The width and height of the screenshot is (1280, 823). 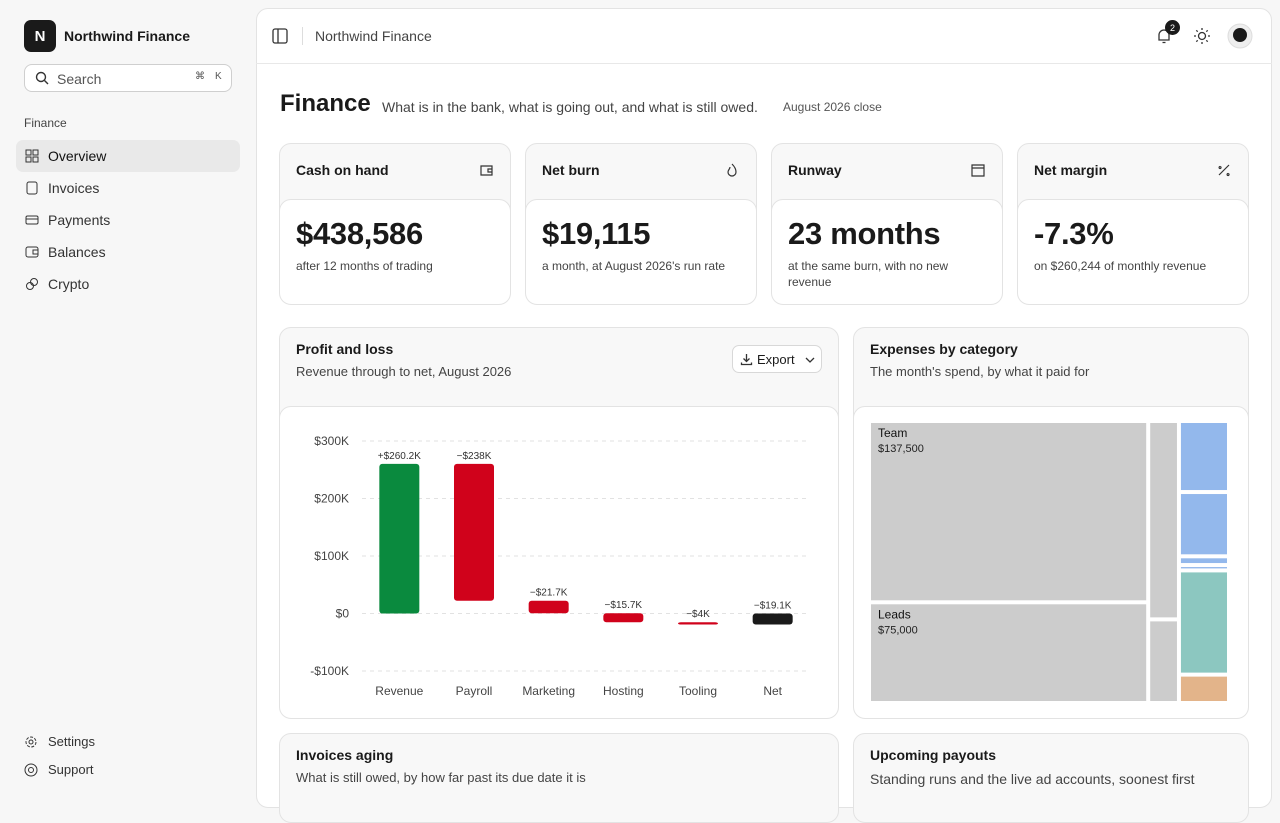 What do you see at coordinates (772, 691) in the screenshot?
I see `x-tick-label: Net` at bounding box center [772, 691].